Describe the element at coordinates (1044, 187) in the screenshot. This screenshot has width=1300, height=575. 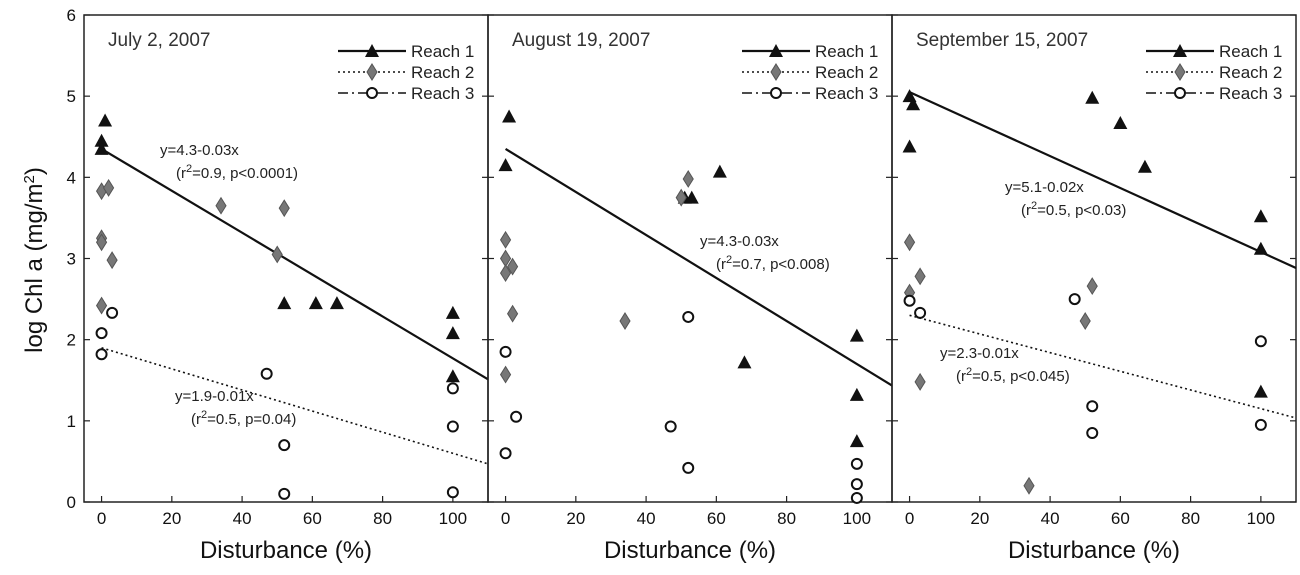
I see `regression-equation: y=5.1-0.02x` at that location.